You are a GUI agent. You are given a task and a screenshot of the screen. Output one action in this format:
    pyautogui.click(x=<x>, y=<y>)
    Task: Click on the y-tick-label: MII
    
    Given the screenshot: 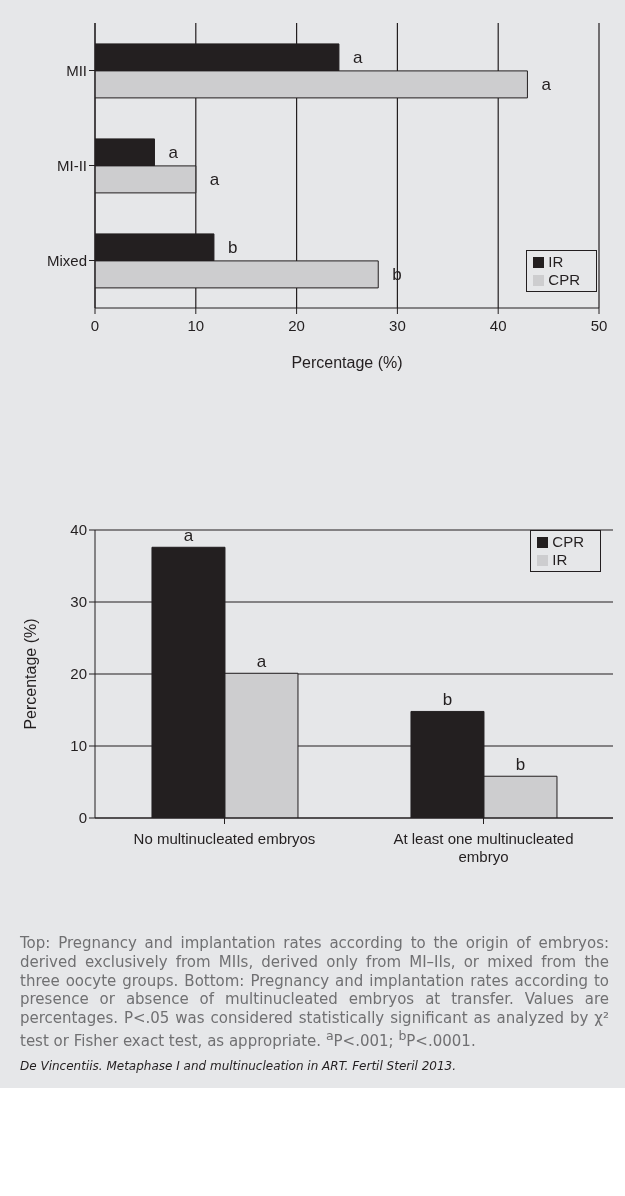 What is the action you would take?
    pyautogui.click(x=76, y=70)
    